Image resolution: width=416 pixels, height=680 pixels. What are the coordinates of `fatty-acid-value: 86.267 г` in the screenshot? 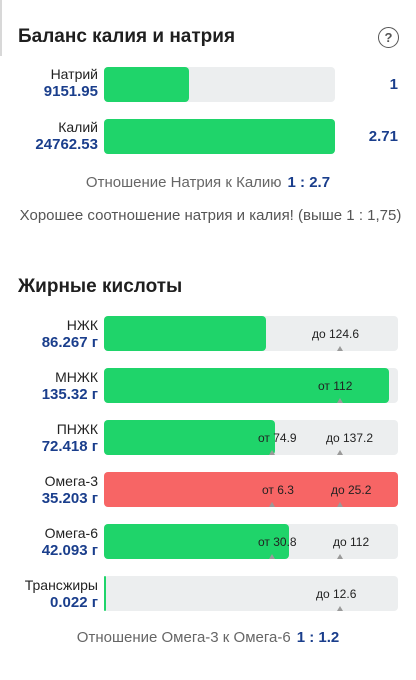 It's located at (69, 342).